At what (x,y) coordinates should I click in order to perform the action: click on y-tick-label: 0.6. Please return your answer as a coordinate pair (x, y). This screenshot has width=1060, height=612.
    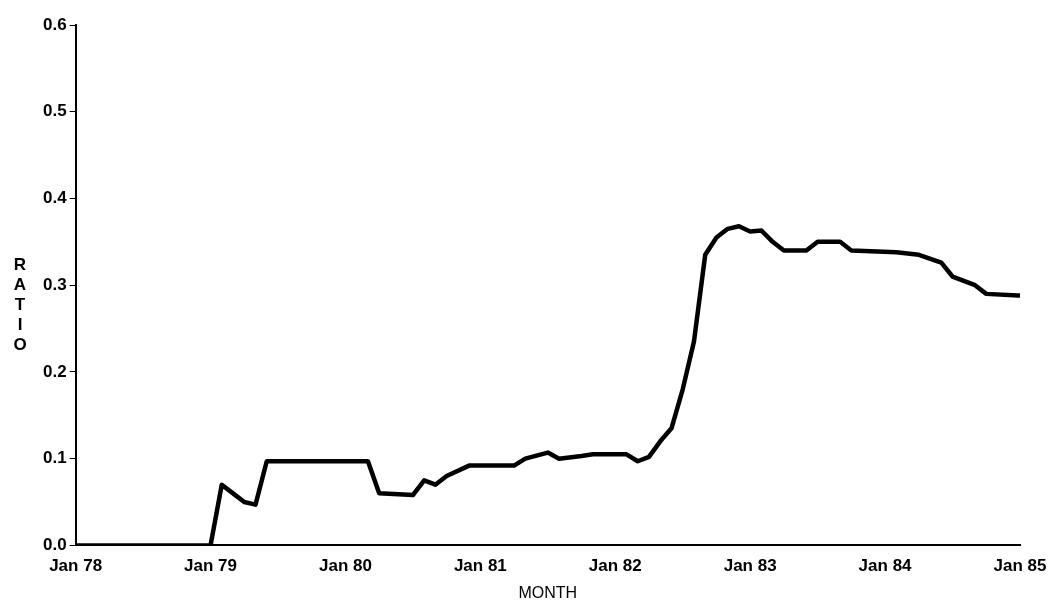
    Looking at the image, I should click on (54, 24).